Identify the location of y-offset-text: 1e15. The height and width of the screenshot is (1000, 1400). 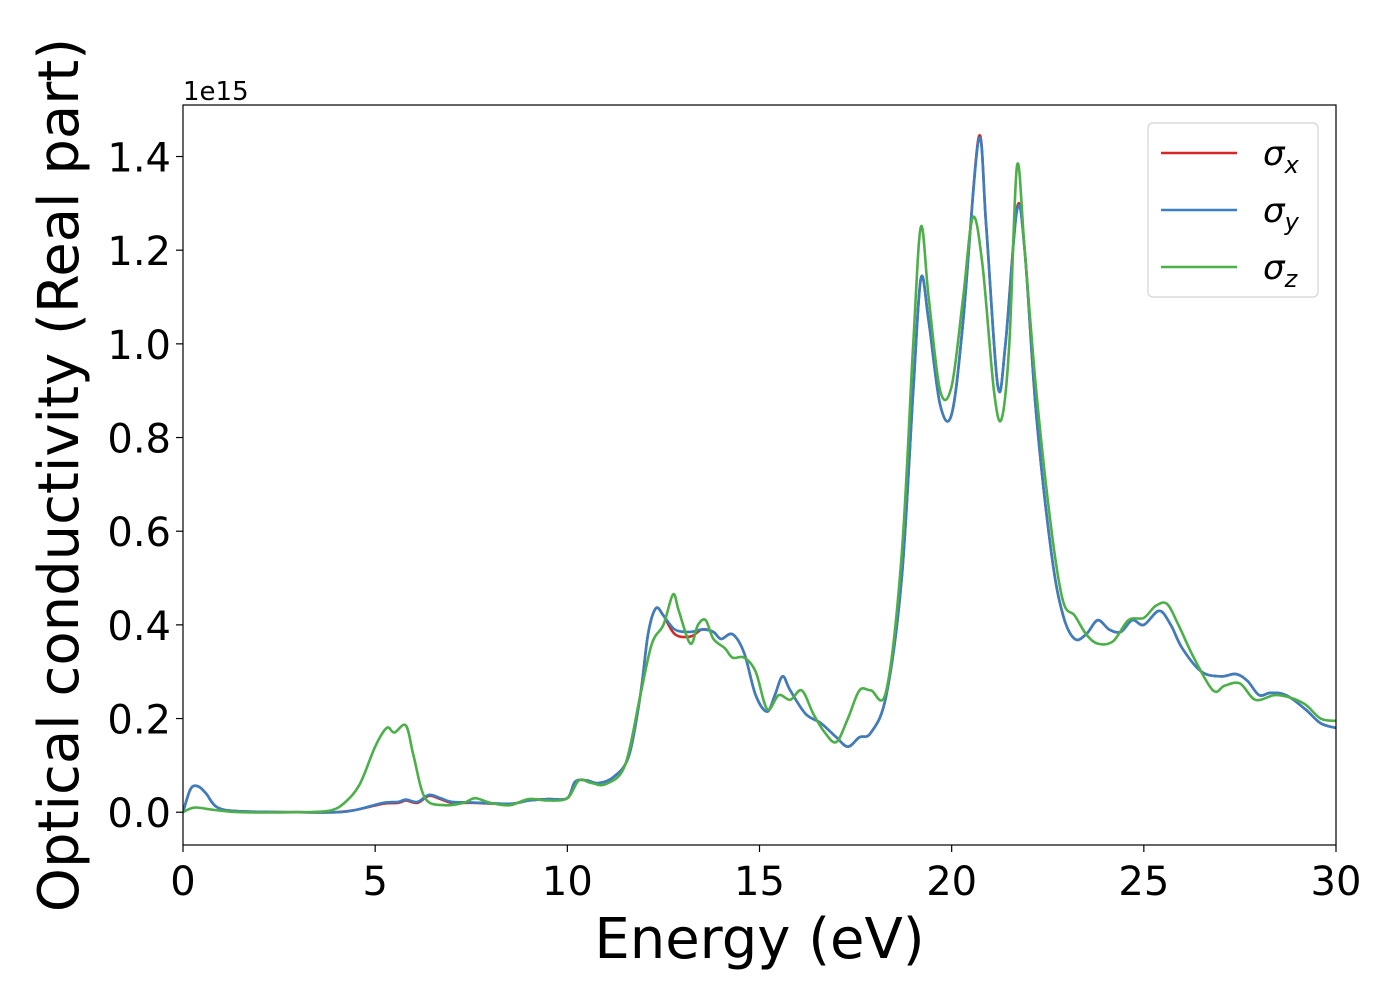
(216, 92).